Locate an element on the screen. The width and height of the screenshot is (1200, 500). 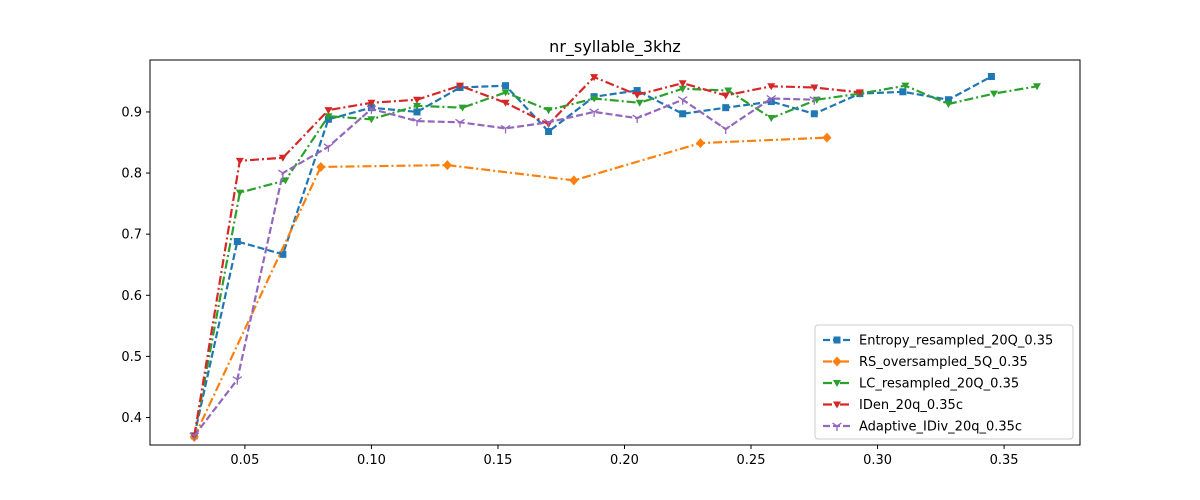
x-tick-label: 0.15 is located at coordinates (497, 460).